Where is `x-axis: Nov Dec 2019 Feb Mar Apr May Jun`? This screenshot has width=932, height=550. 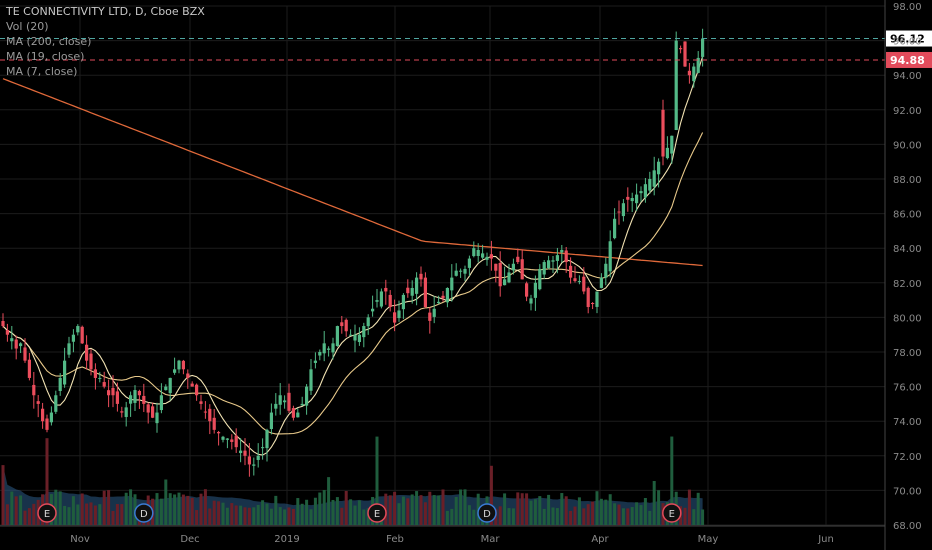 x-axis: Nov Dec 2019 Feb Mar Apr May Jun is located at coordinates (442, 535).